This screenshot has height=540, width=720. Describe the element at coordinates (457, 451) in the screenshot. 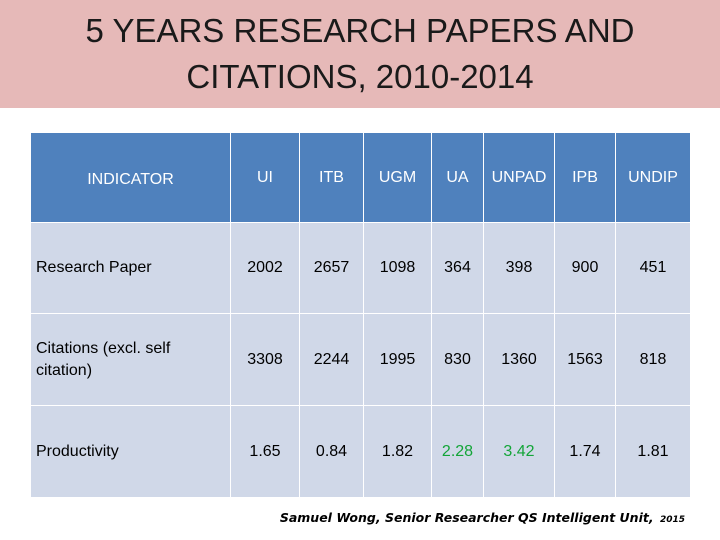

I see `table-cell-highlight: 2.28` at that location.